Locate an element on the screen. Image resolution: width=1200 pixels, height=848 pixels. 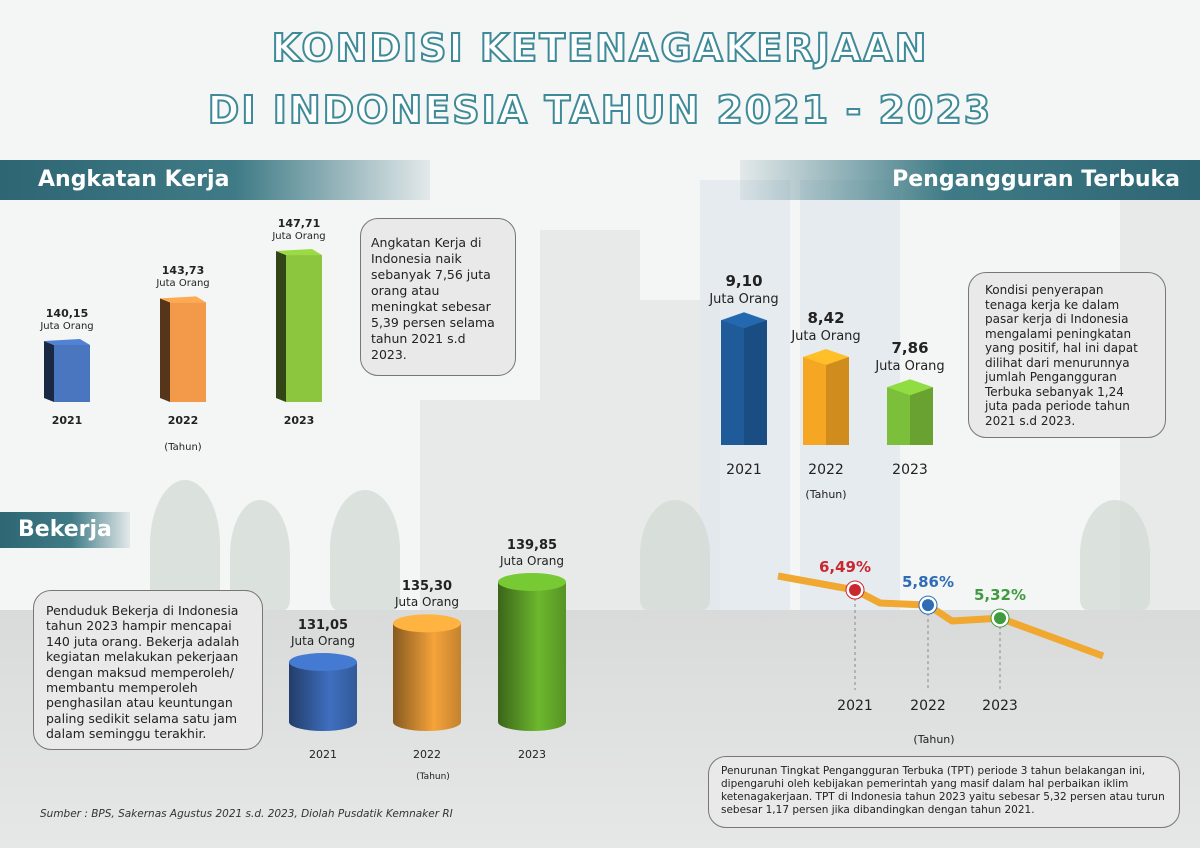
page-title-line1: Kondisi Ketenagakerjaan is located at coordinates (600, 48).